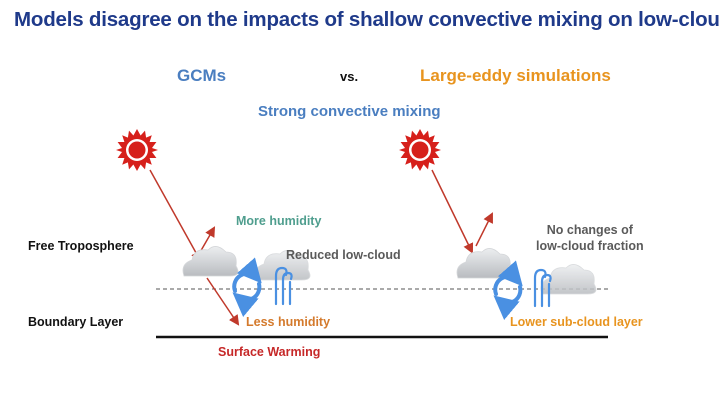  Describe the element at coordinates (589, 230) in the screenshot. I see `no-changes-line-1: No changes of` at that location.